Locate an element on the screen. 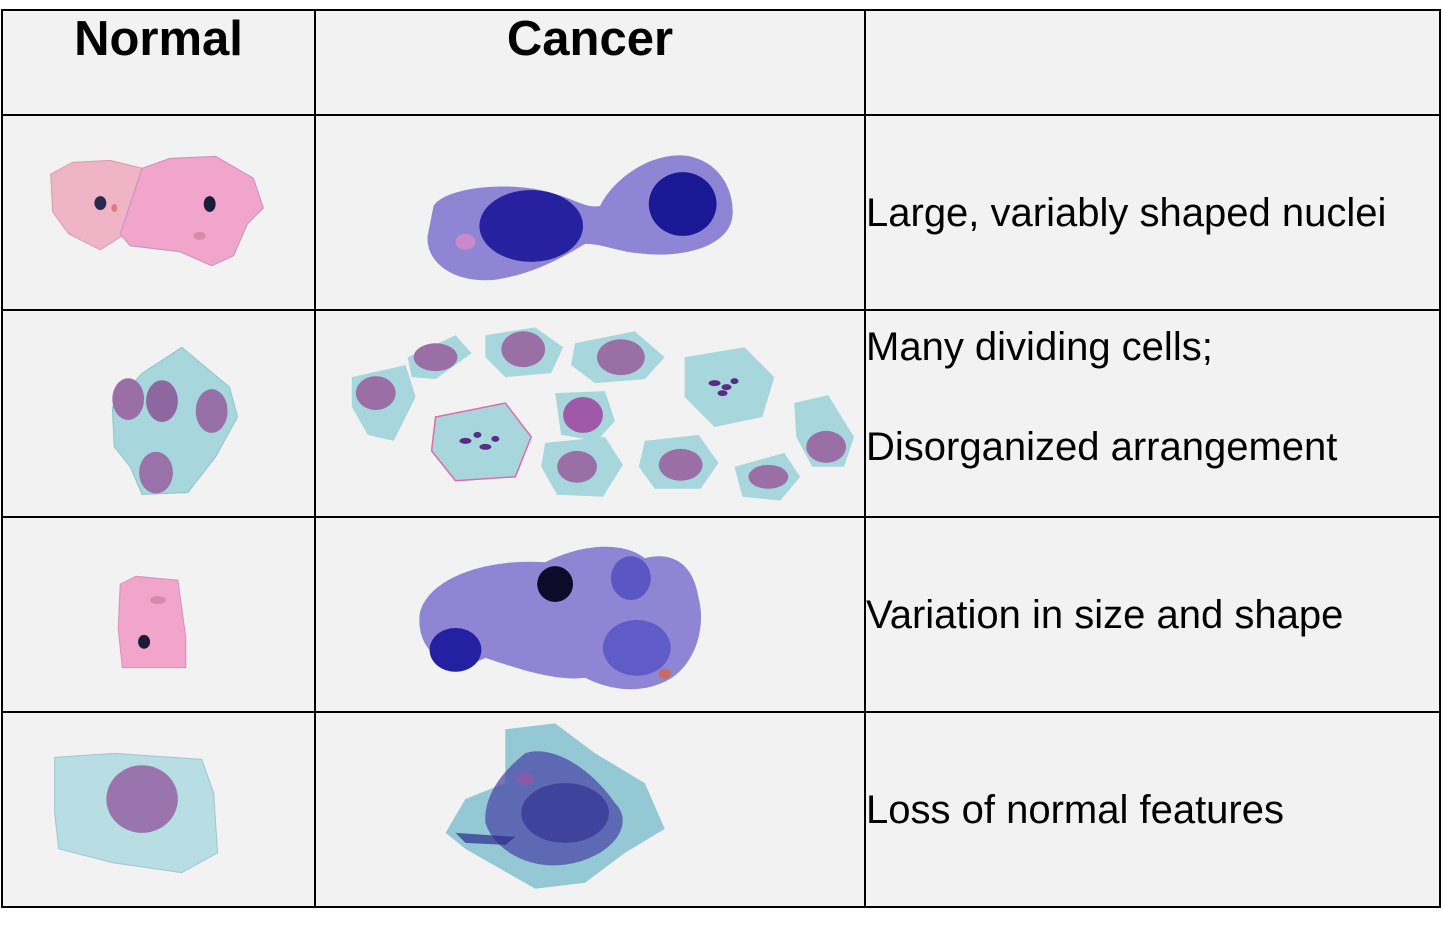 The width and height of the screenshot is (1442, 947). normal-single-cell-image is located at coordinates (152, 622).